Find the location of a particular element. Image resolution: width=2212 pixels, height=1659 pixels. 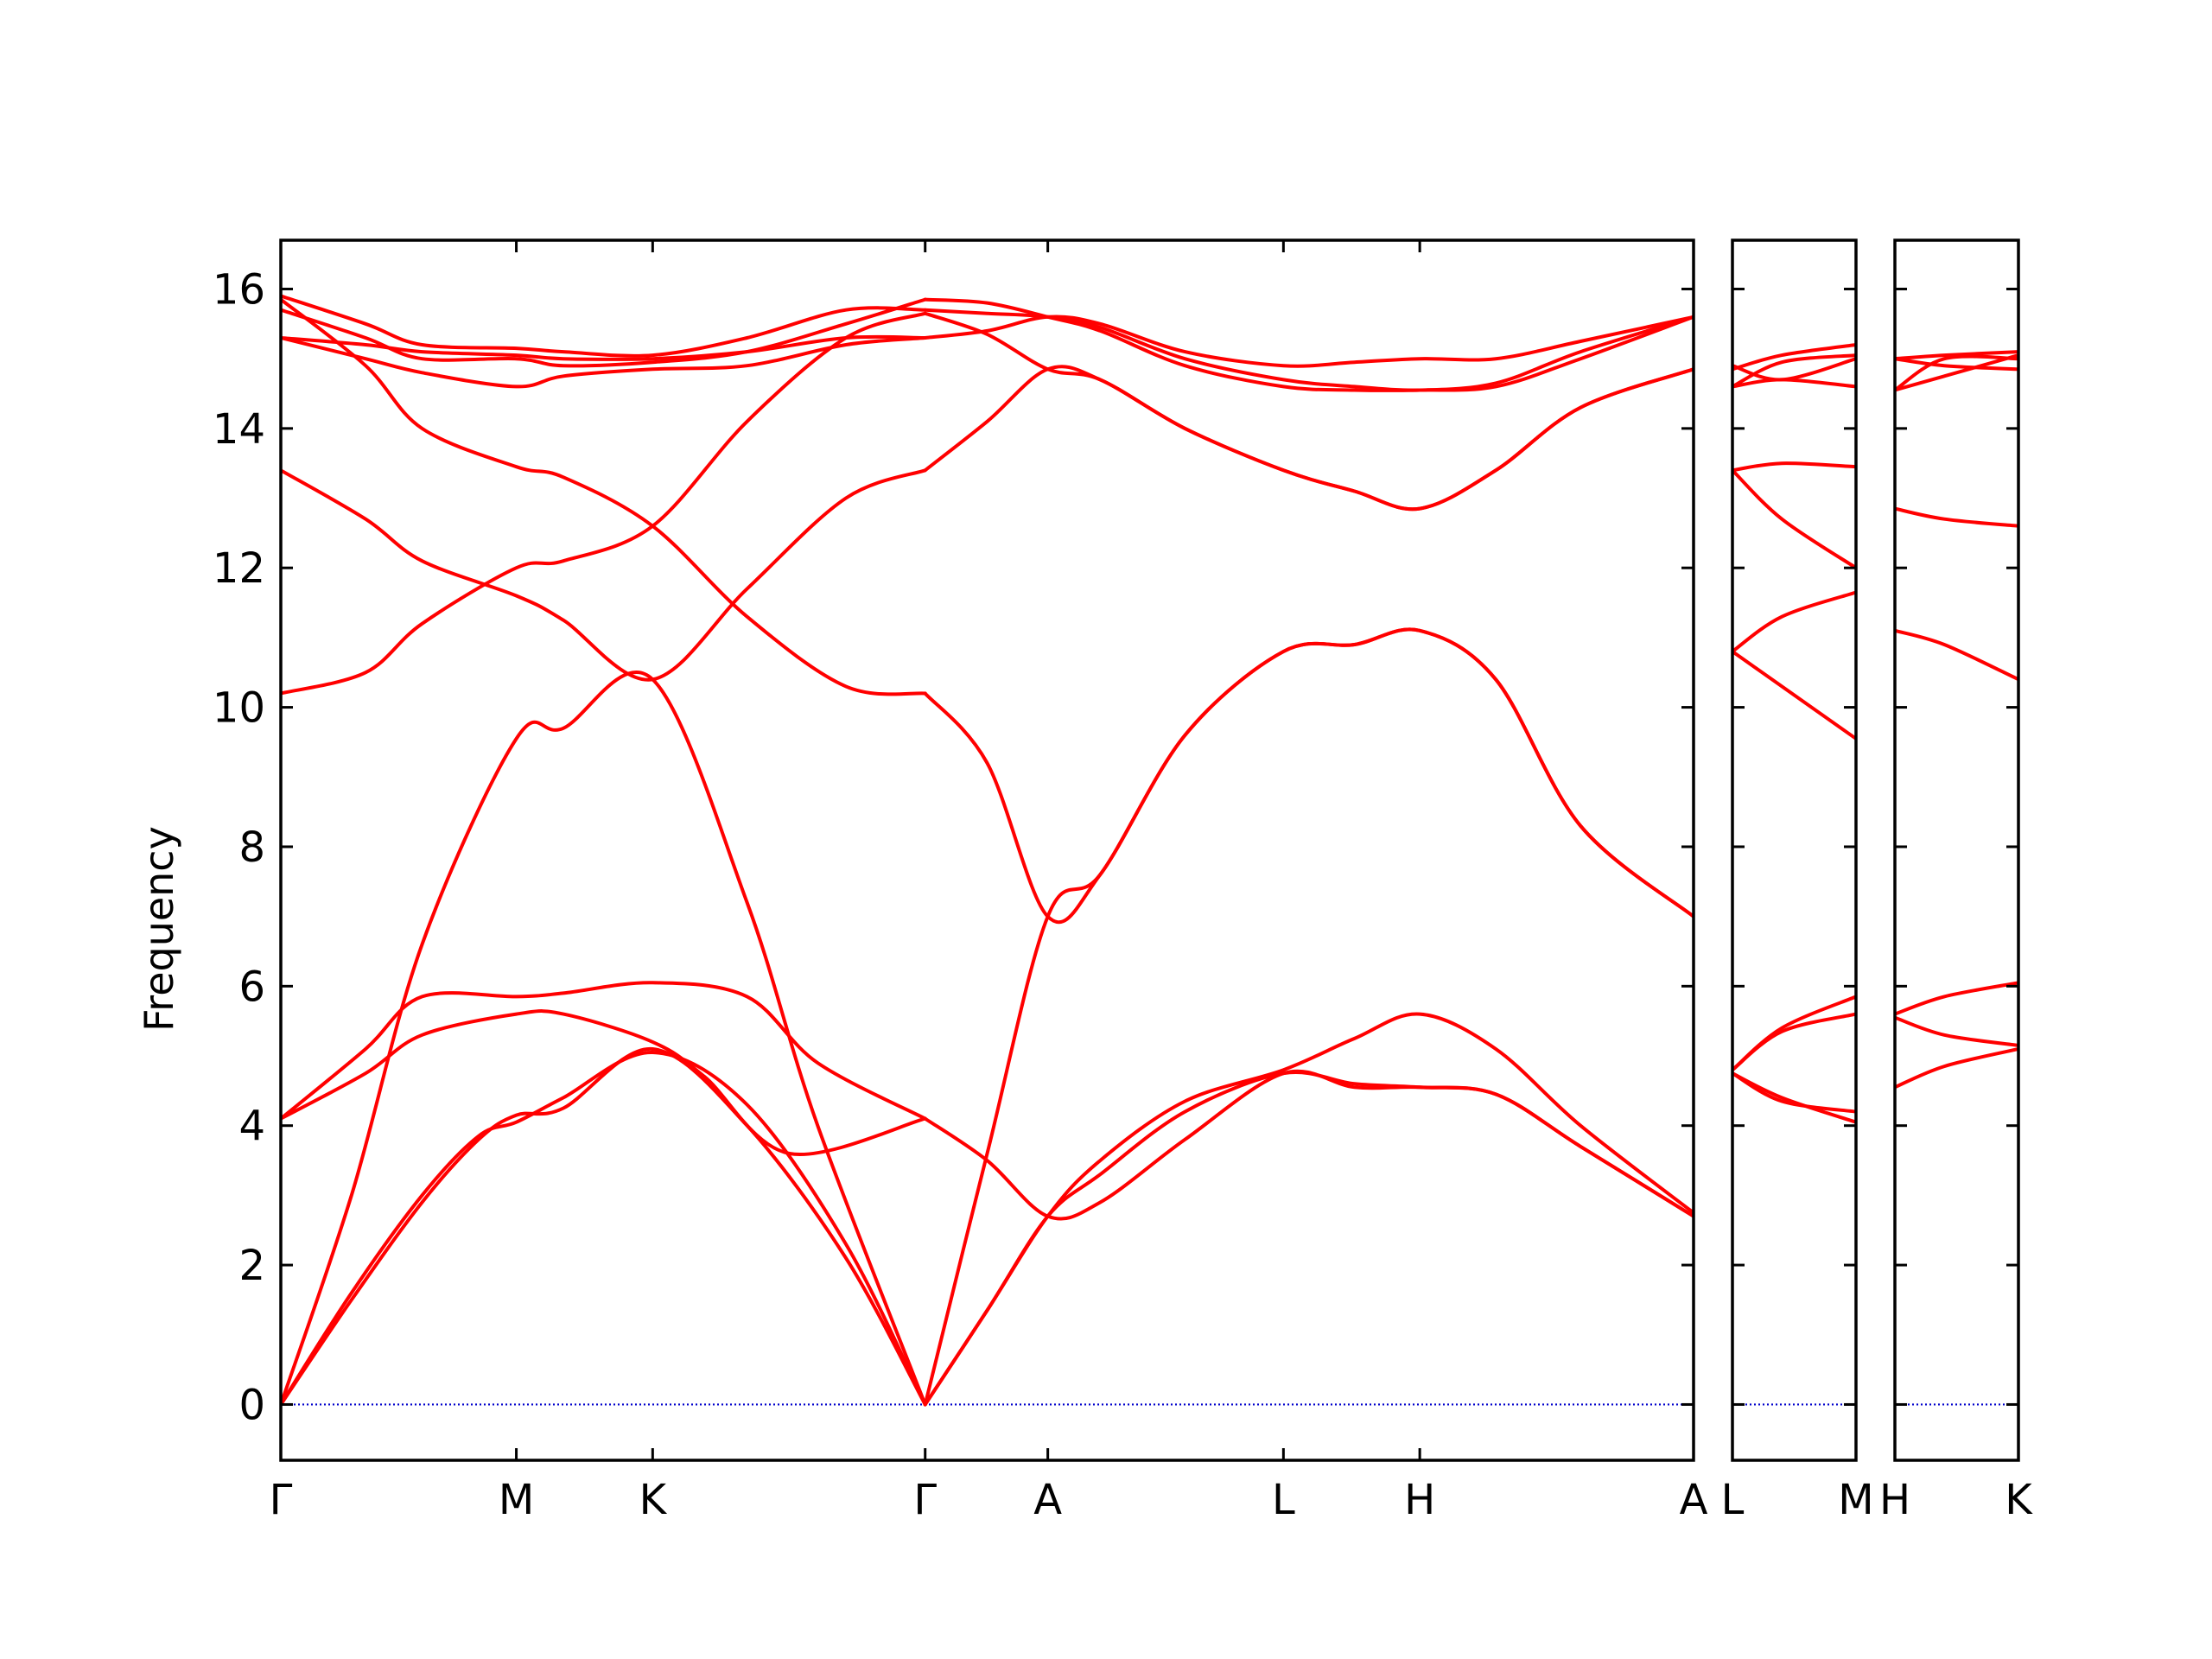

y-axis-label: Frequency is located at coordinates (159, 929).